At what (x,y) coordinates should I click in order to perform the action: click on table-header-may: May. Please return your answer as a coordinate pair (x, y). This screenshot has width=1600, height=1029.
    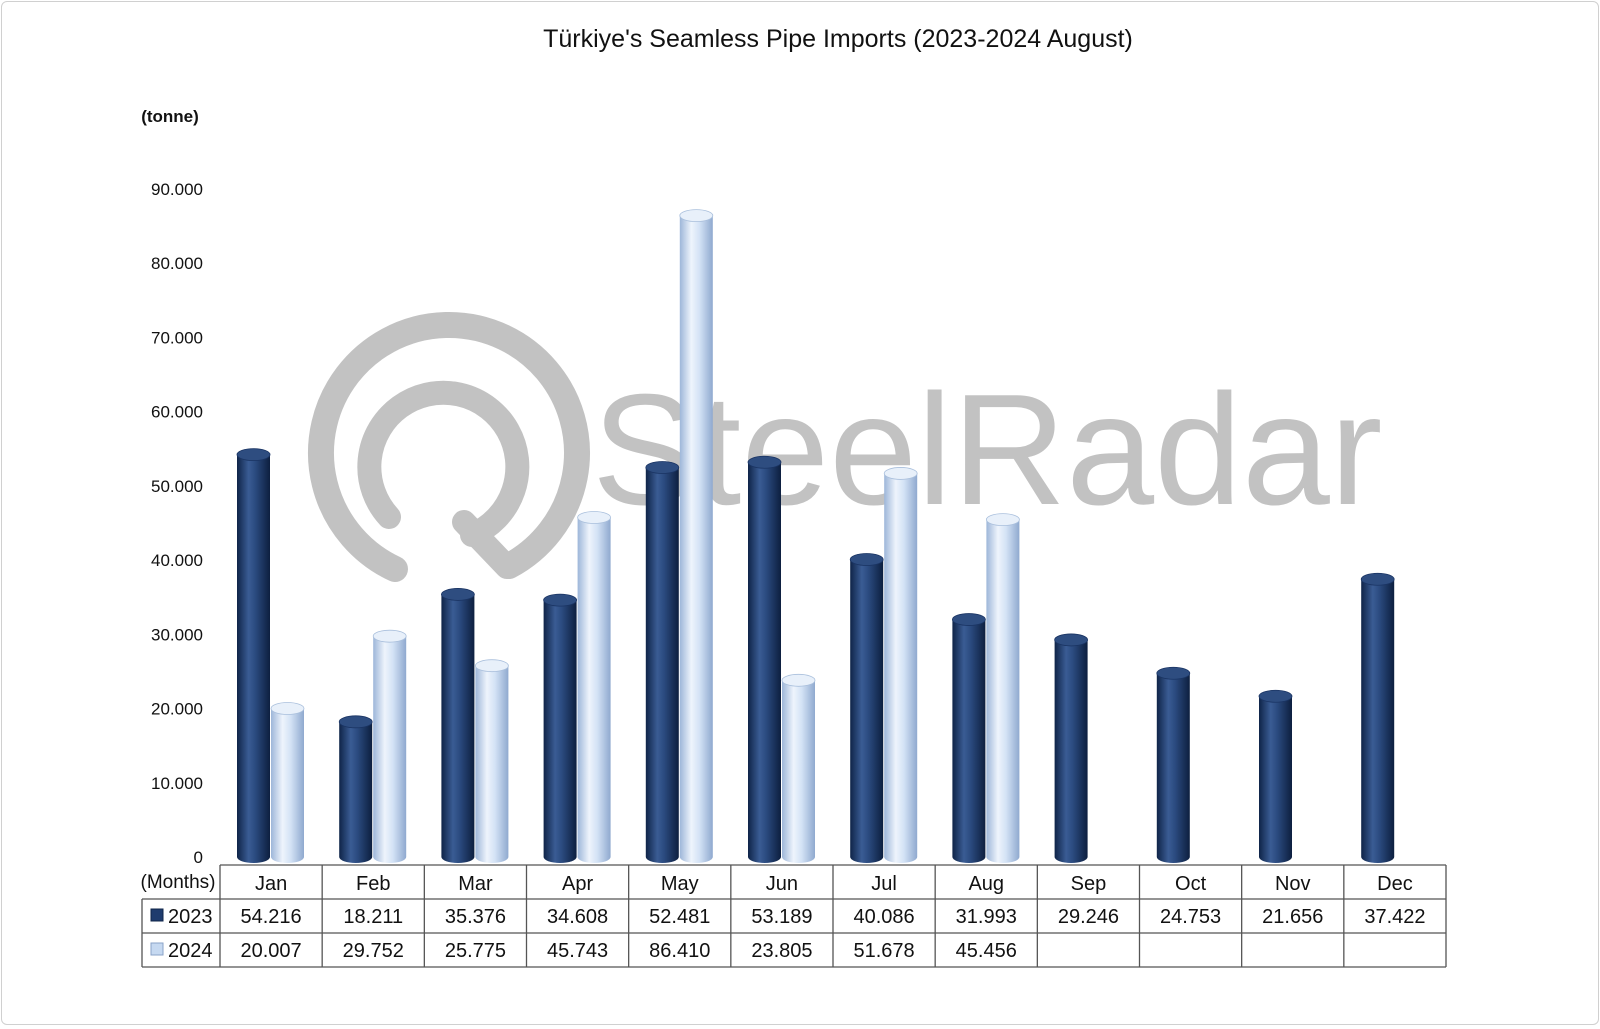
    Looking at the image, I should click on (680, 884).